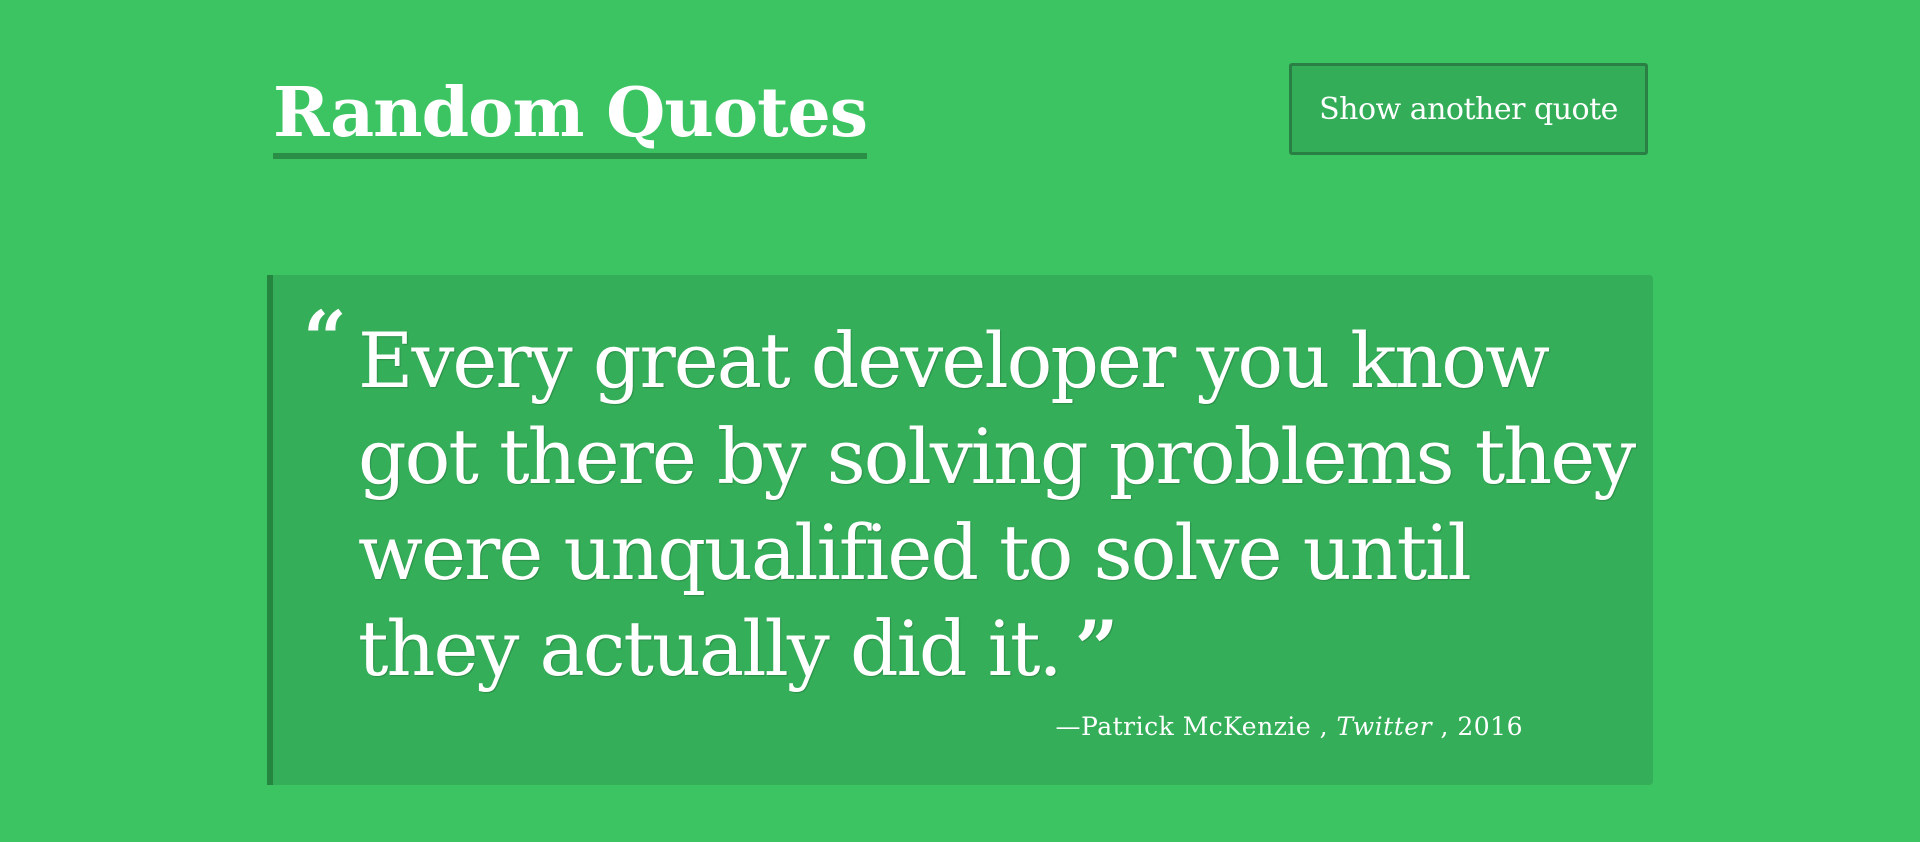 The width and height of the screenshot is (1920, 842). Describe the element at coordinates (1468, 109) in the screenshot. I see `show-another-quote-button: Show another quote` at that location.